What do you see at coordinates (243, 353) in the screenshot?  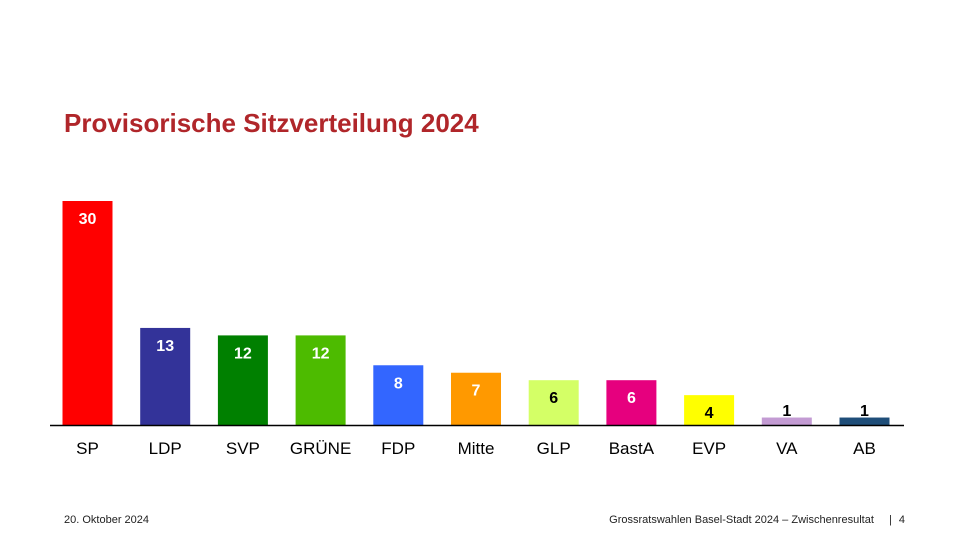 I see `value-label-svp: 12` at bounding box center [243, 353].